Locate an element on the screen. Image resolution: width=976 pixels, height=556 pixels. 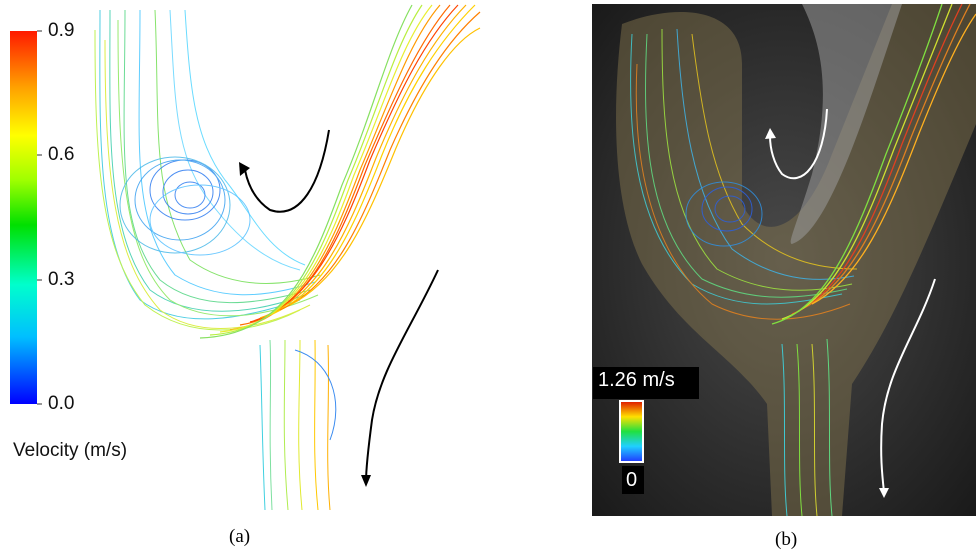
streamlines-right-b is located at coordinates (873, 164).